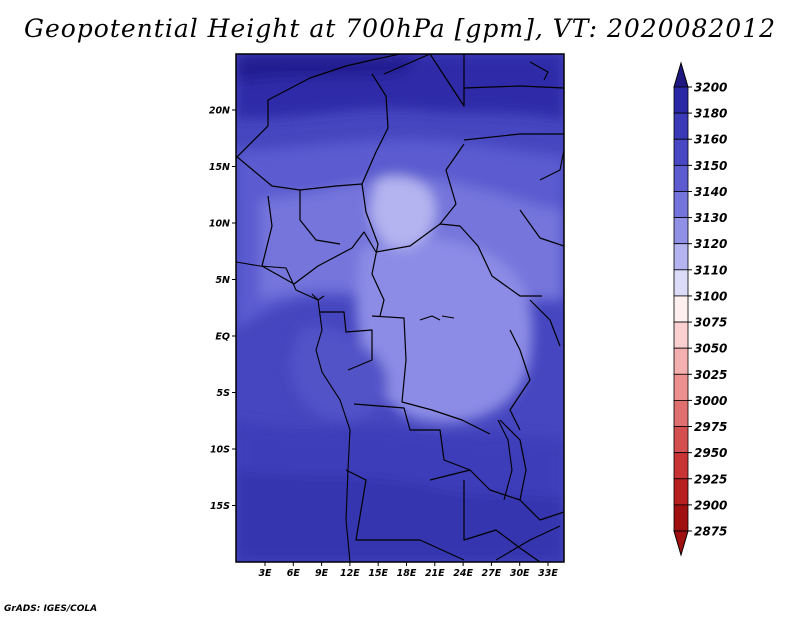 Image resolution: width=800 pixels, height=618 pixels. What do you see at coordinates (710, 401) in the screenshot?
I see `legend-label: 3000` at bounding box center [710, 401].